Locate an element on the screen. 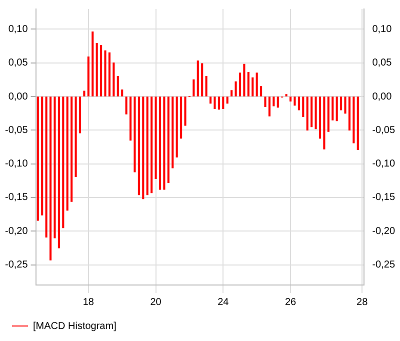 The width and height of the screenshot is (400, 341). y-tick-label: 0,00 is located at coordinates (18, 96).